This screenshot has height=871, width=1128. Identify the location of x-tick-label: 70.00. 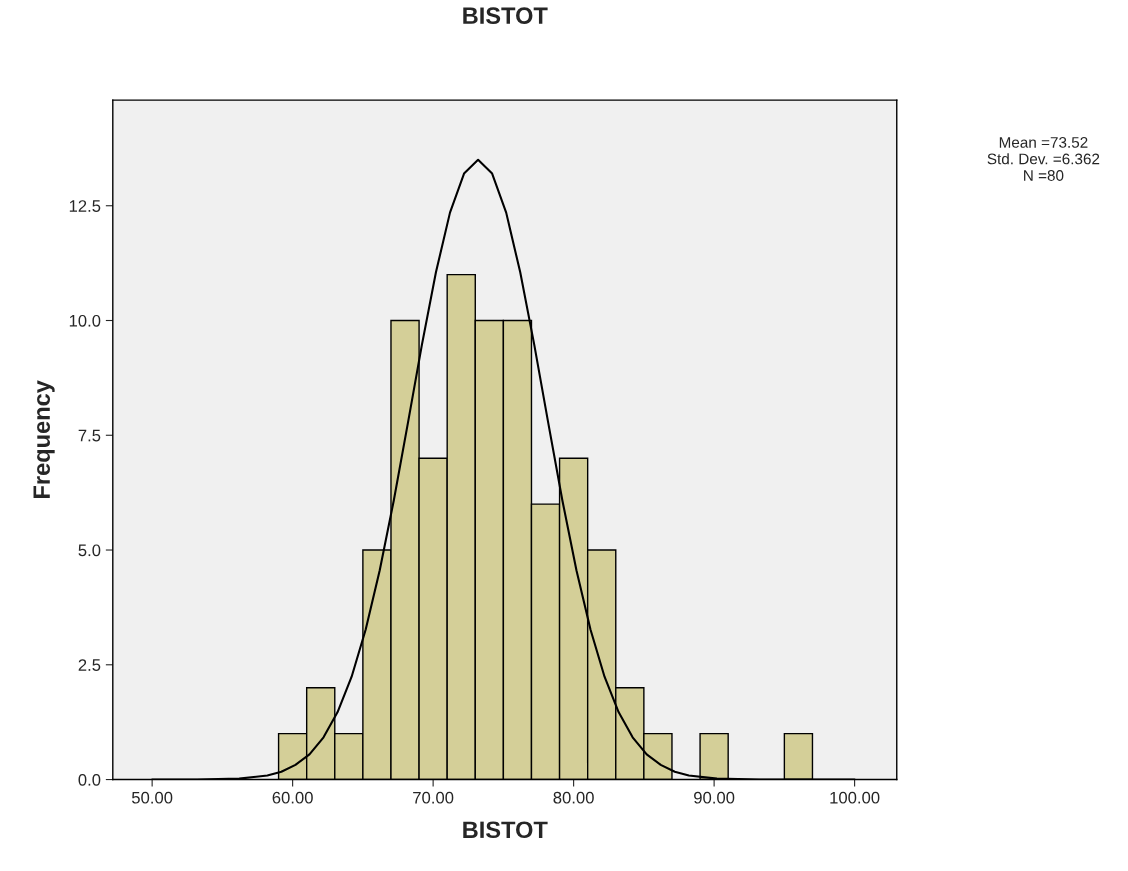
(433, 797).